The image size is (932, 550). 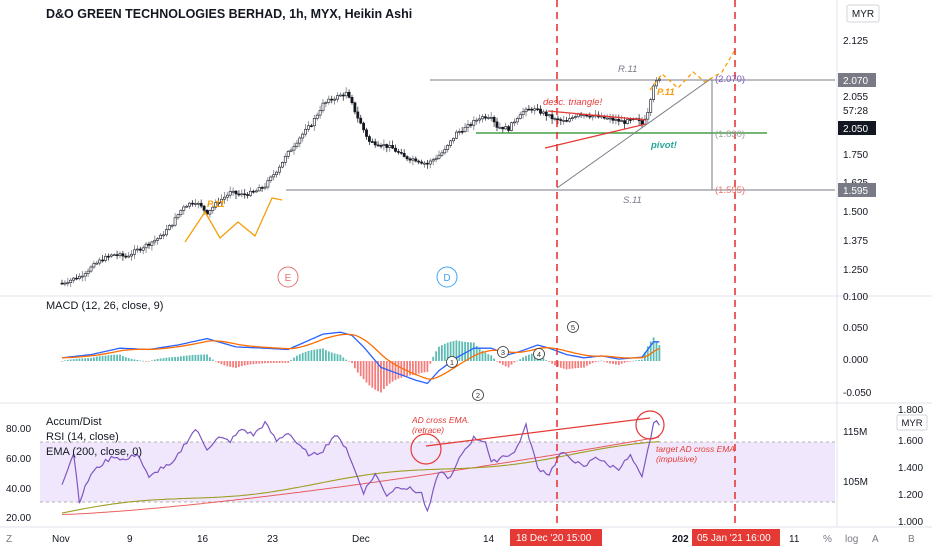 What do you see at coordinates (855, 432) in the screenshot?
I see `rsi-volume-tick-115: 115M` at bounding box center [855, 432].